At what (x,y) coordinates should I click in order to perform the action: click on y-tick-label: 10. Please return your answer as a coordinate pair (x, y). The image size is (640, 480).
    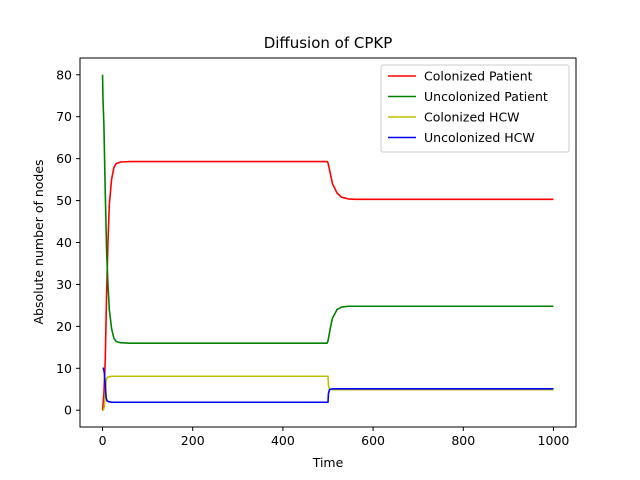
    Looking at the image, I should click on (64, 368).